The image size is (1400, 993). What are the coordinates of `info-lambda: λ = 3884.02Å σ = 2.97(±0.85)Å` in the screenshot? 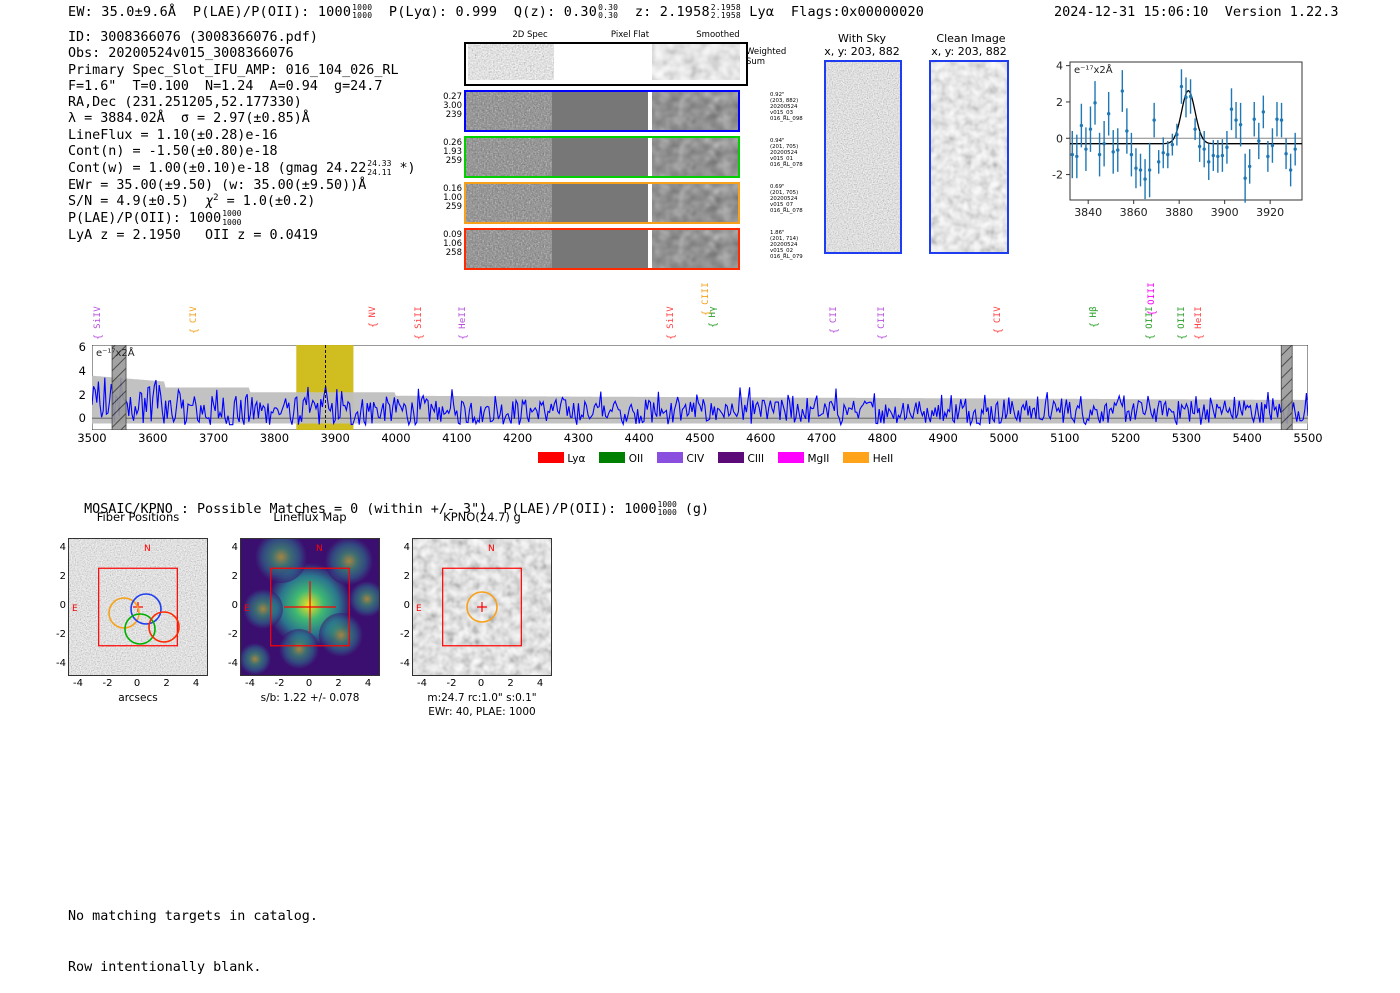 It's located at (189, 119).